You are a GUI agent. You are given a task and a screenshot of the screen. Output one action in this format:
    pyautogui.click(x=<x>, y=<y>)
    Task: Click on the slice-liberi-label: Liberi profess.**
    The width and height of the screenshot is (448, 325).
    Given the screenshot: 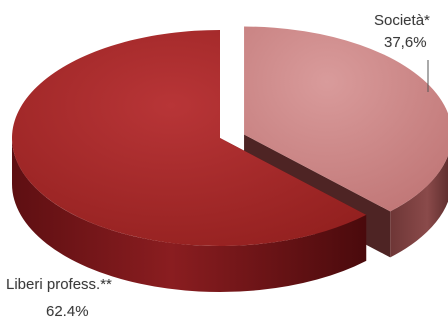 What is the action you would take?
    pyautogui.click(x=59, y=284)
    